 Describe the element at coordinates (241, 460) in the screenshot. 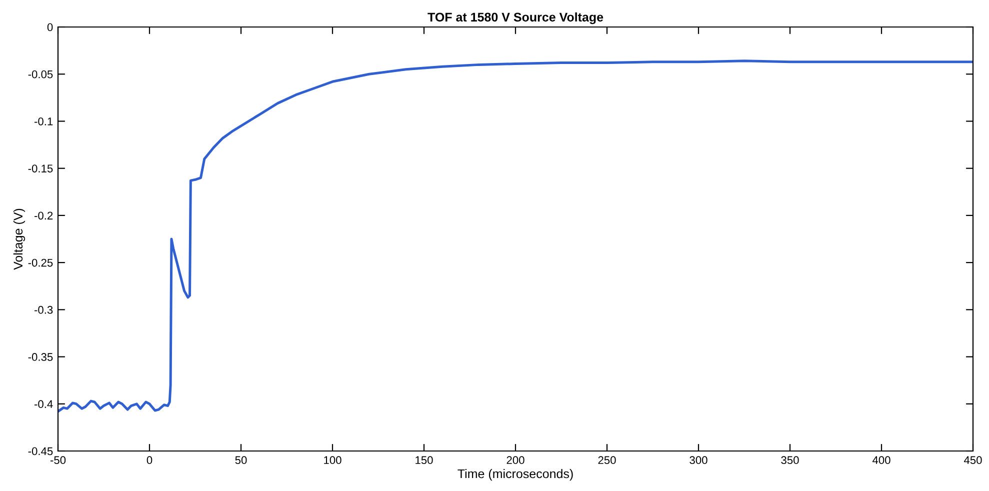

I see `x-tick-label: 50` at that location.